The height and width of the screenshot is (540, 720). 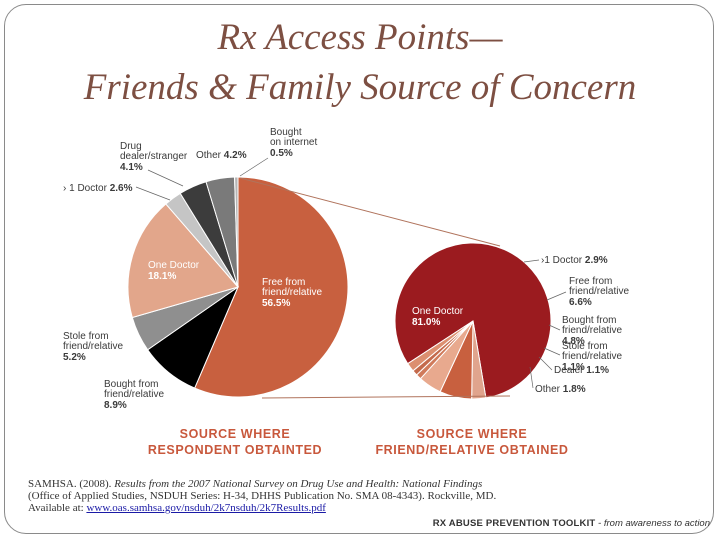 I want to click on left-leader-1-doctor, so click(x=153, y=193).